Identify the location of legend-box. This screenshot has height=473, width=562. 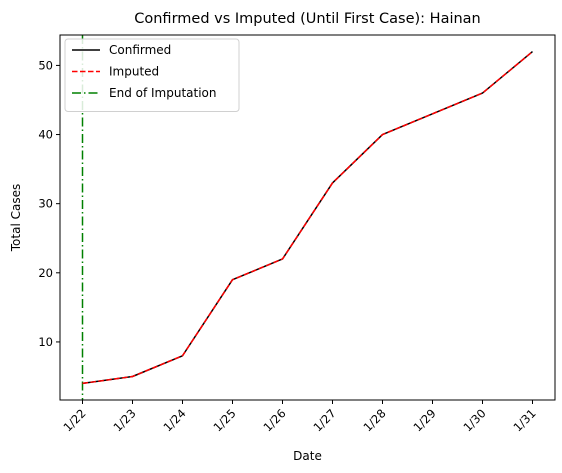
(152, 75).